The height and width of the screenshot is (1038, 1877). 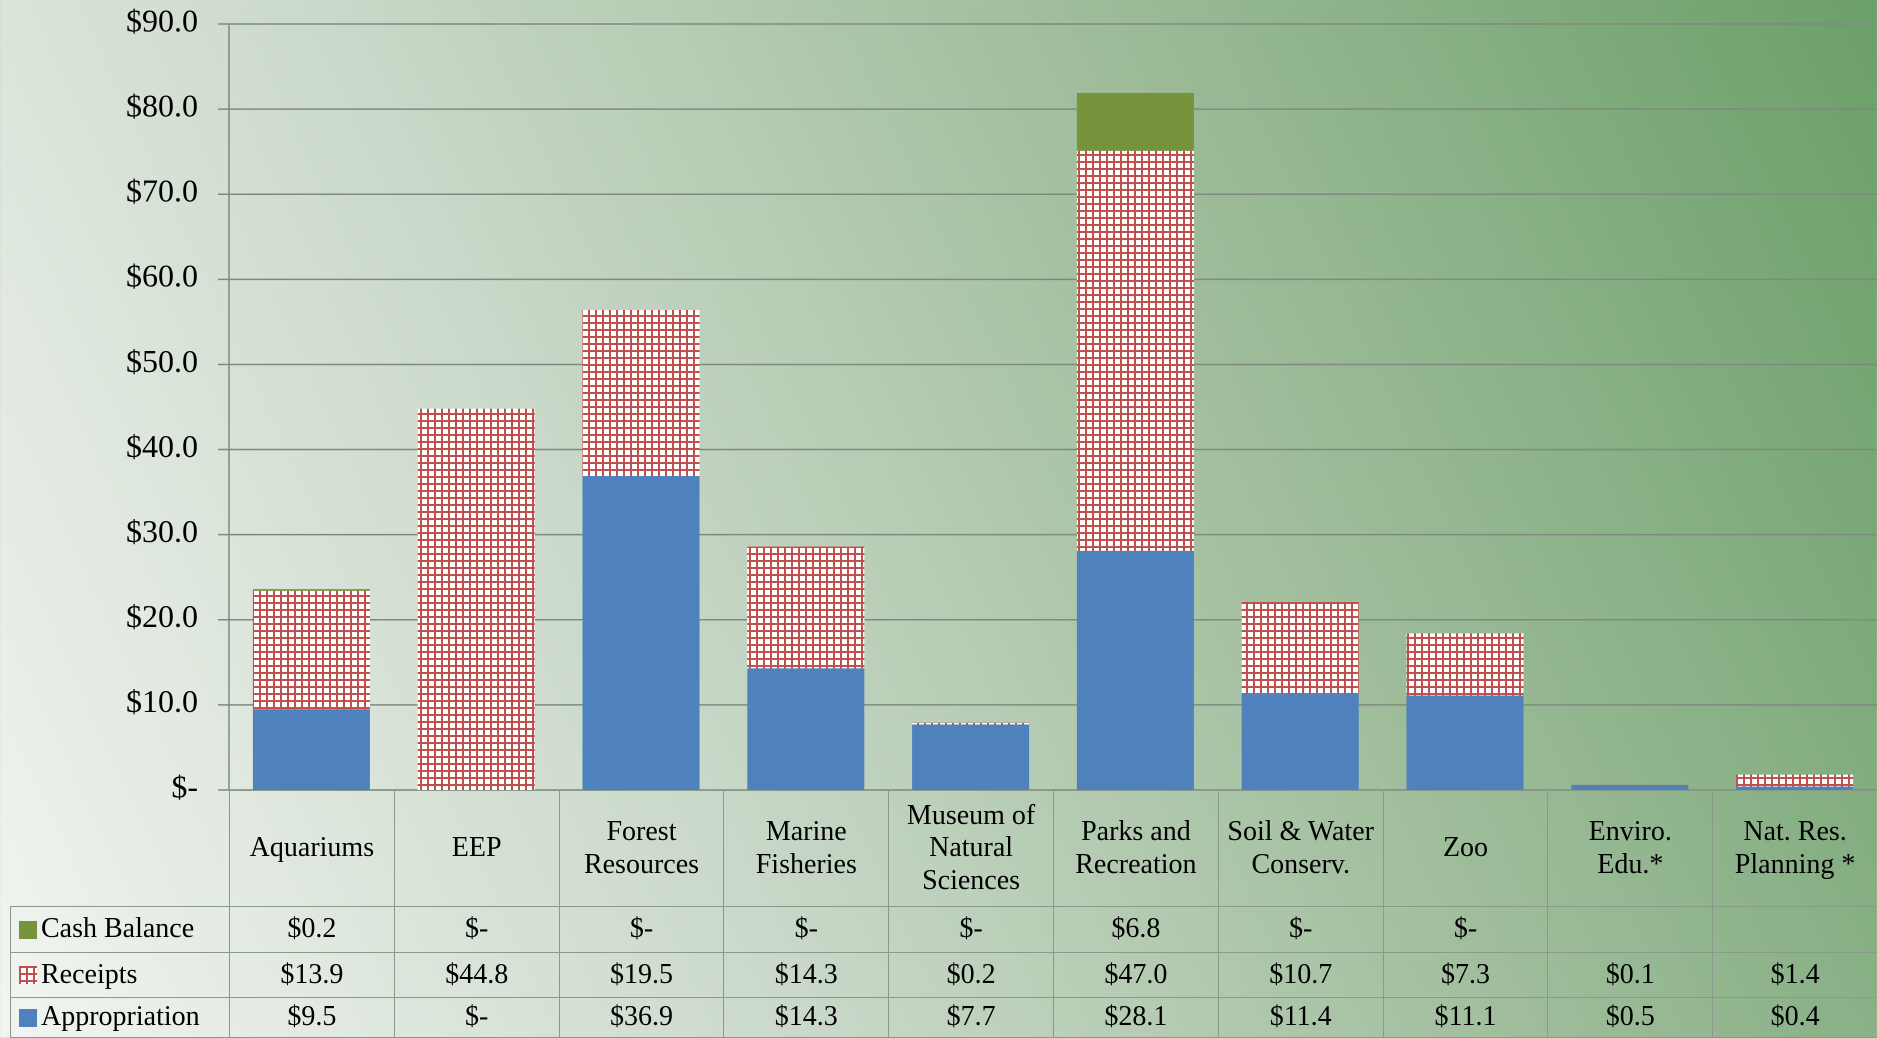 I want to click on y-tick-label: $-, so click(x=184, y=786).